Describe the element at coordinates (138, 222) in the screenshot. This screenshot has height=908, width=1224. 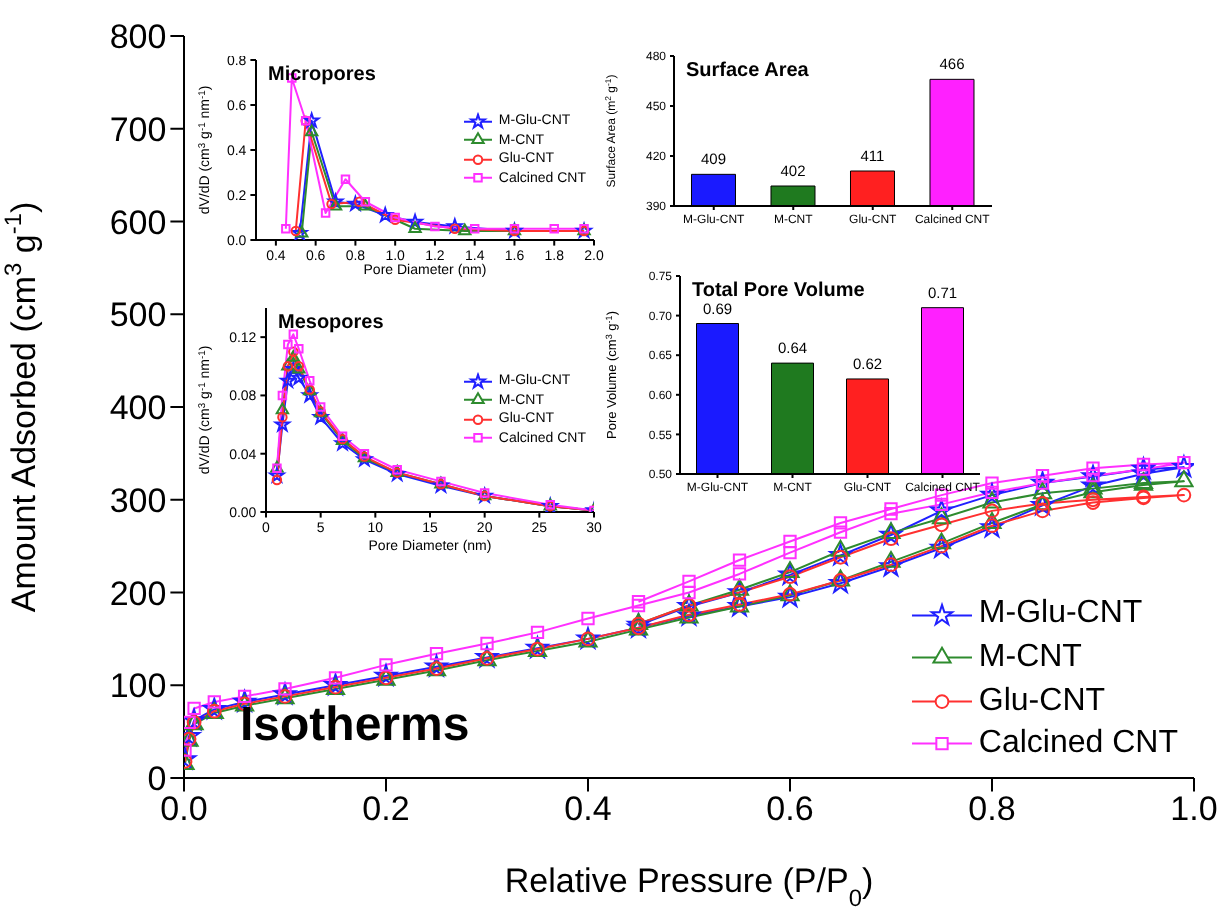
I see `y-tick-label: 600` at that location.